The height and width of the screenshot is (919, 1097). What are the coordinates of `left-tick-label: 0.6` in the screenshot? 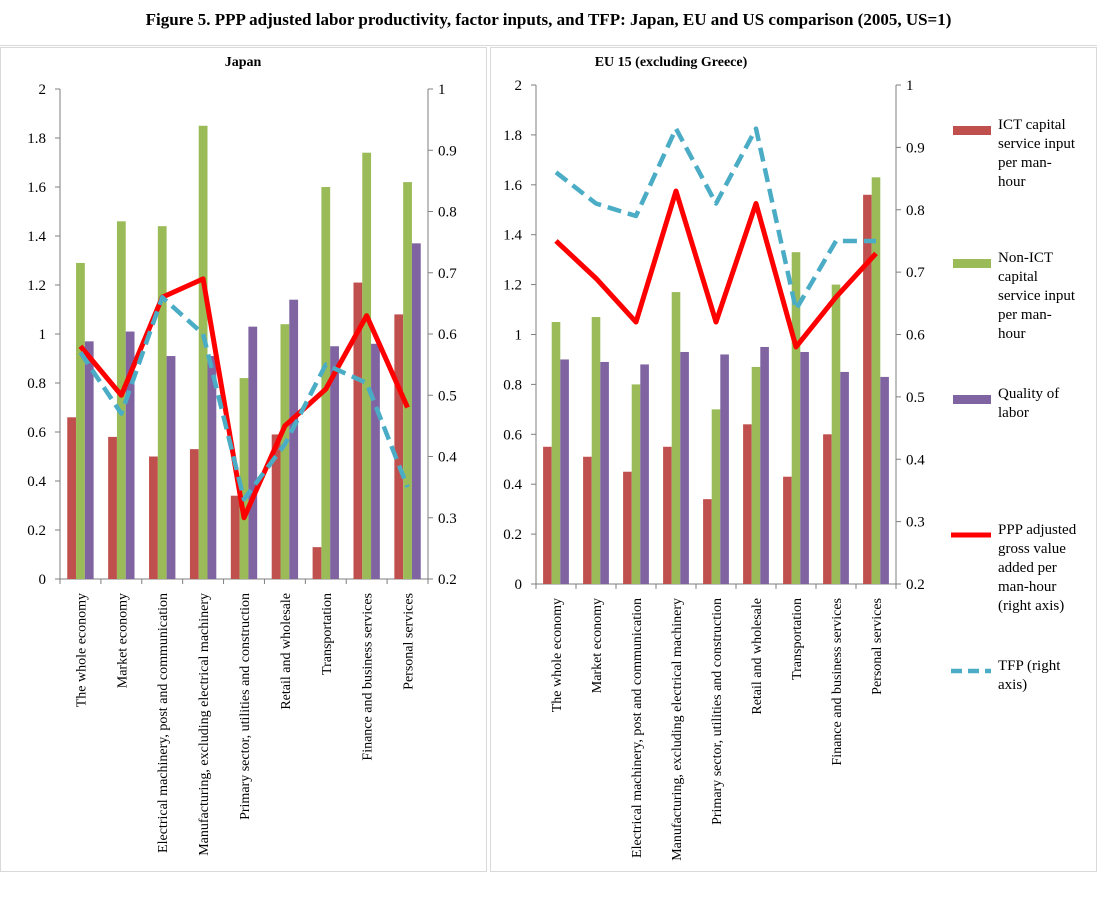 It's located at (36, 433).